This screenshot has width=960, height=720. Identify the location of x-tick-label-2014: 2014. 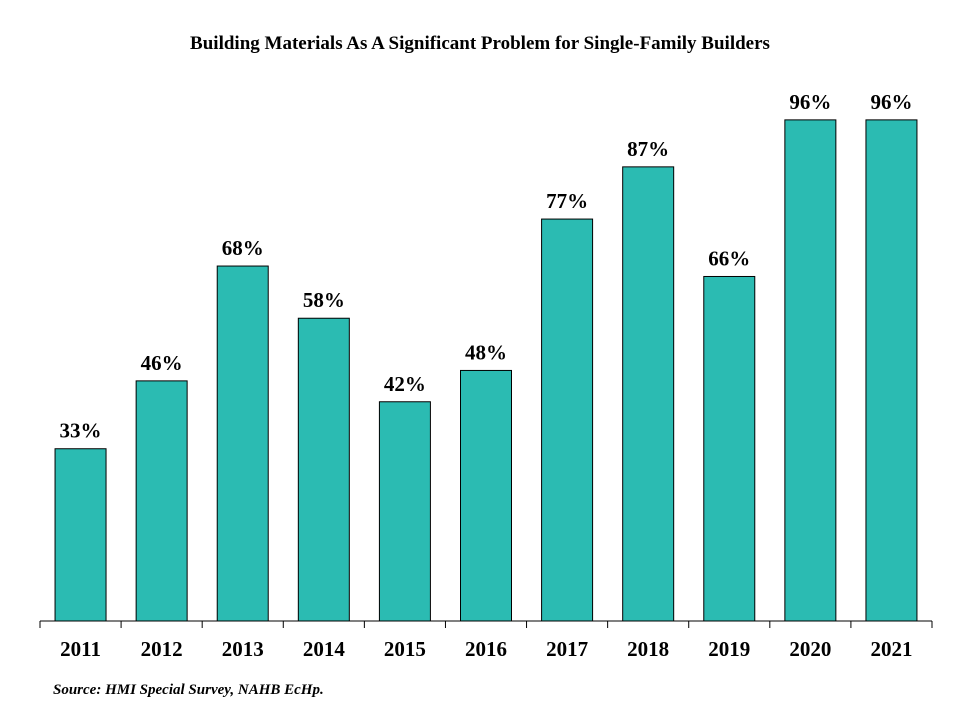
(324, 649).